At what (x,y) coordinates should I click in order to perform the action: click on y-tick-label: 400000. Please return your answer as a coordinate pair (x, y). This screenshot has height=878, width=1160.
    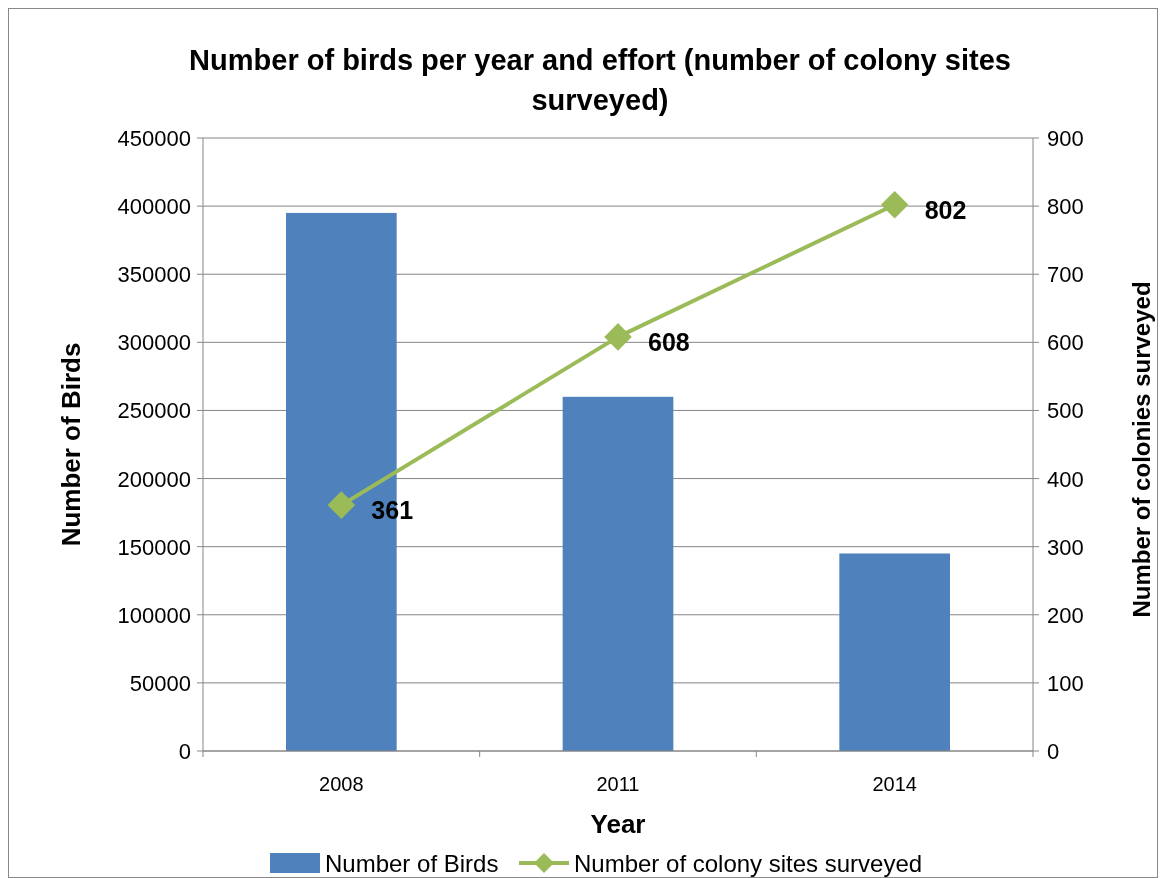
    Looking at the image, I should click on (154, 207).